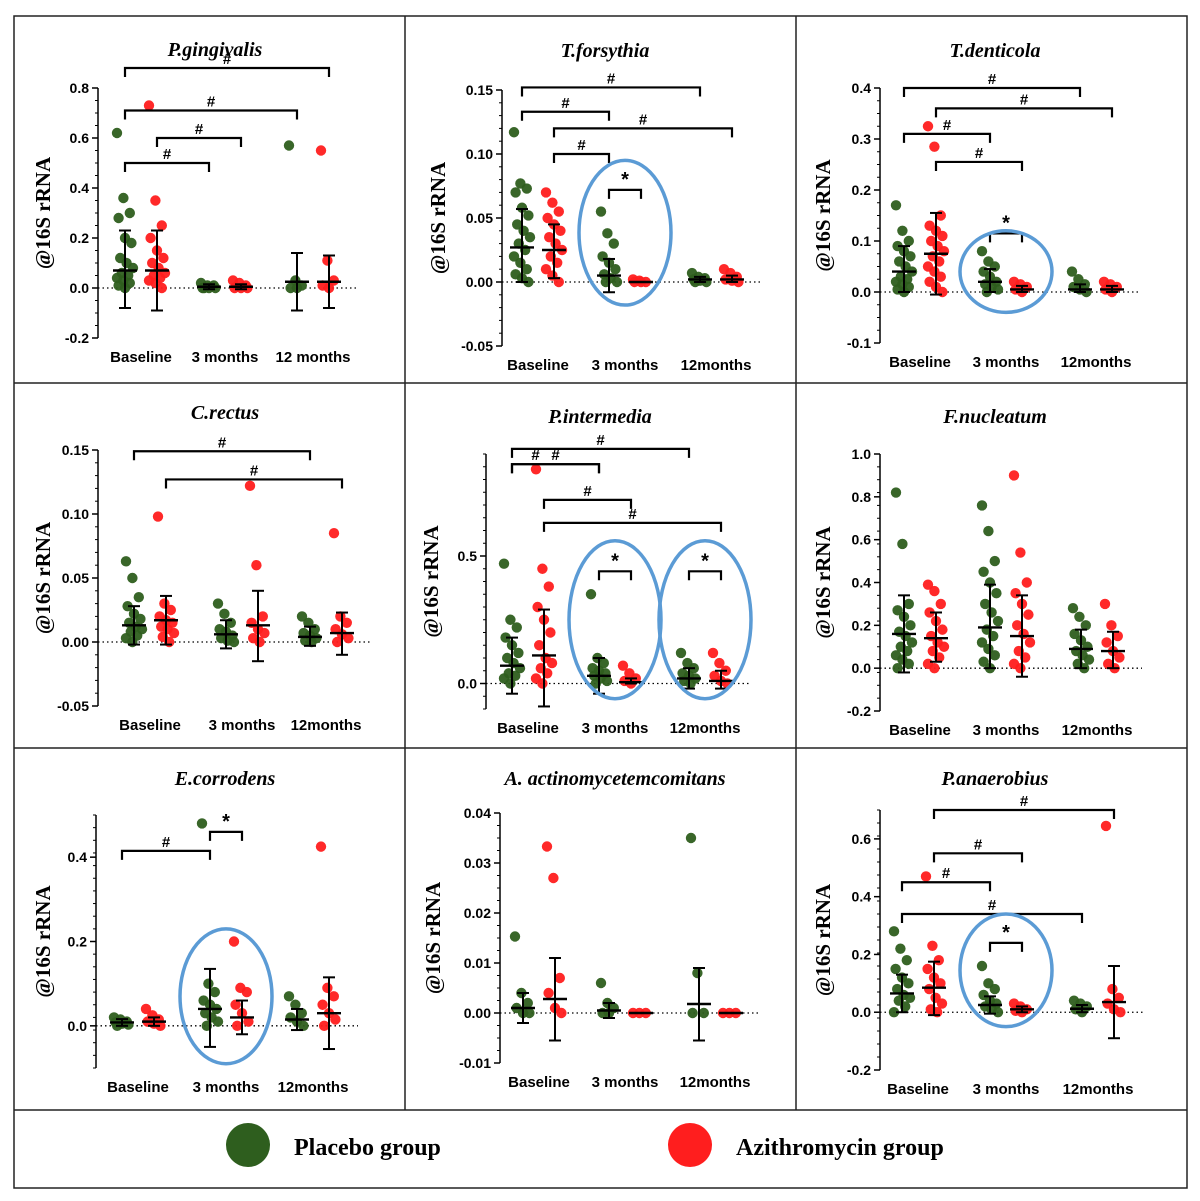 The image size is (1200, 1201). What do you see at coordinates (840, 1148) in the screenshot?
I see `legend-label: Azithromycin group` at bounding box center [840, 1148].